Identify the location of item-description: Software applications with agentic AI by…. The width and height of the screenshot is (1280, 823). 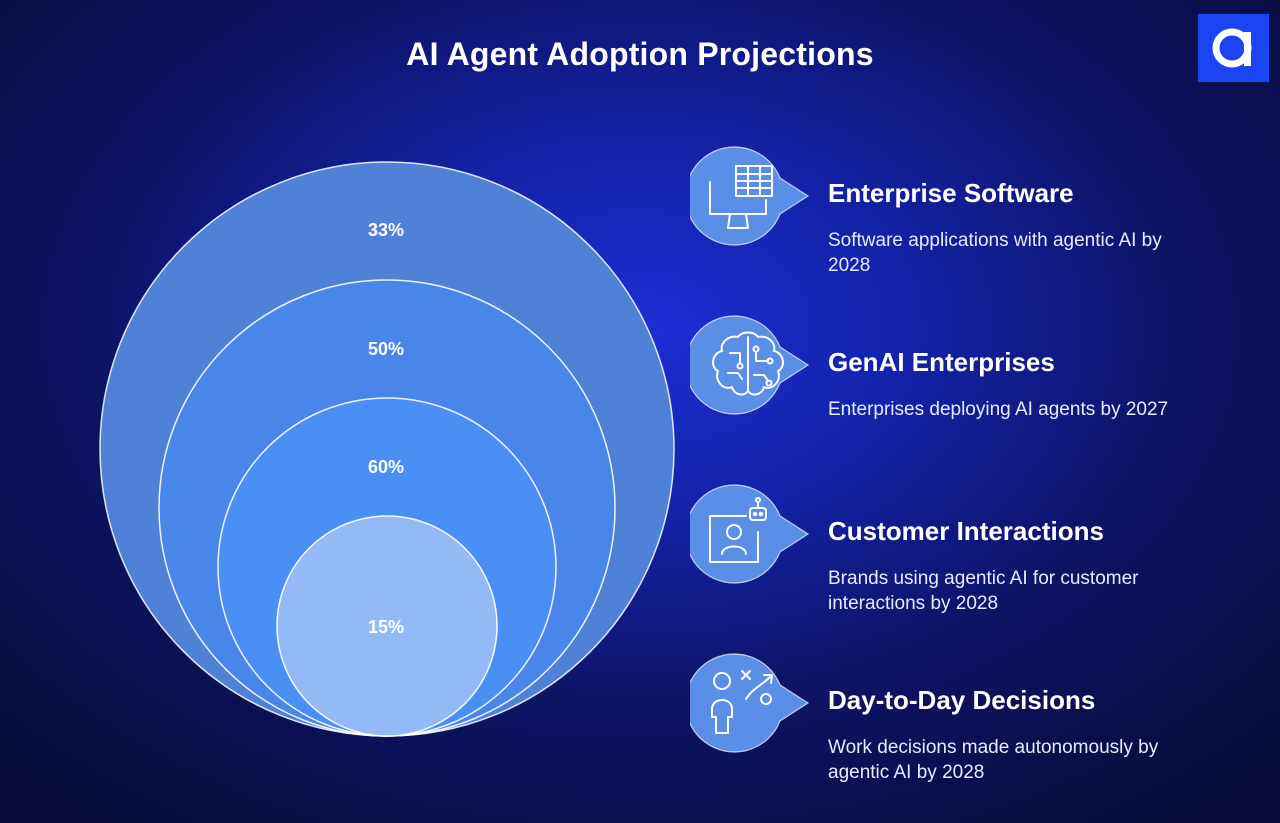
(995, 253).